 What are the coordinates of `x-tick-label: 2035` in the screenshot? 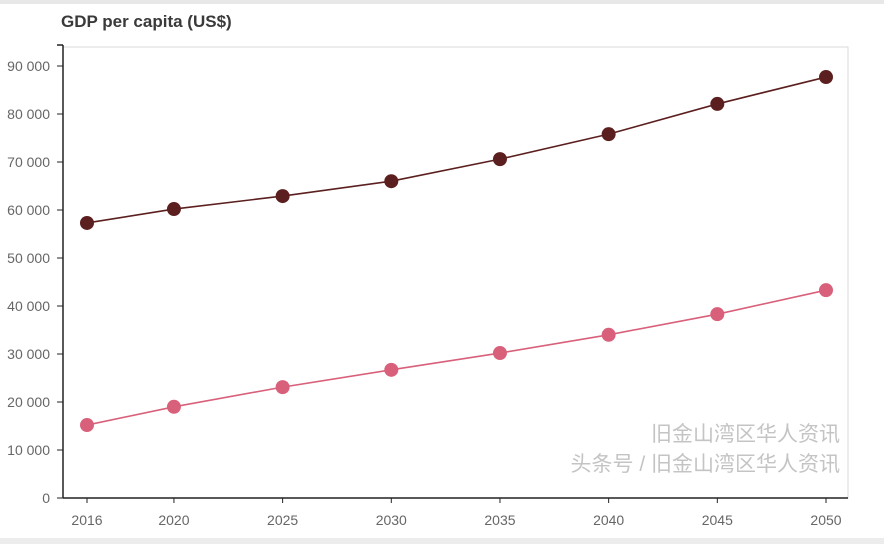 It's located at (499, 520).